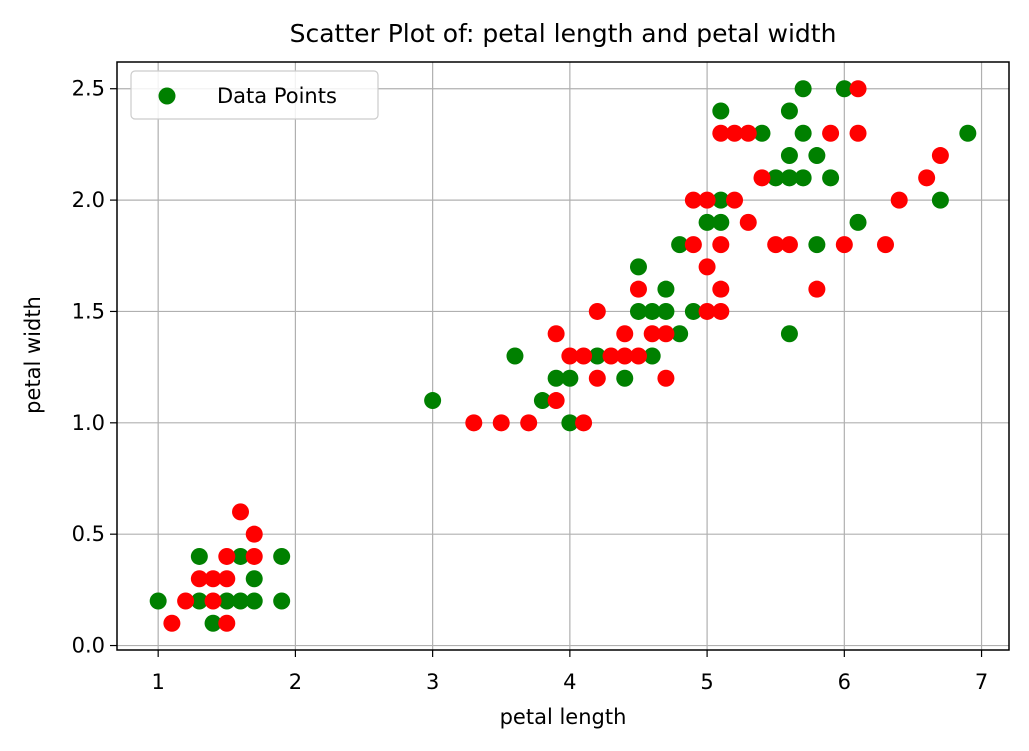 The image size is (1029, 751). What do you see at coordinates (94, 367) in the screenshot?
I see `y-axis-ticks: 0.0 0.5 1.0 1.5 2.0 2.5` at bounding box center [94, 367].